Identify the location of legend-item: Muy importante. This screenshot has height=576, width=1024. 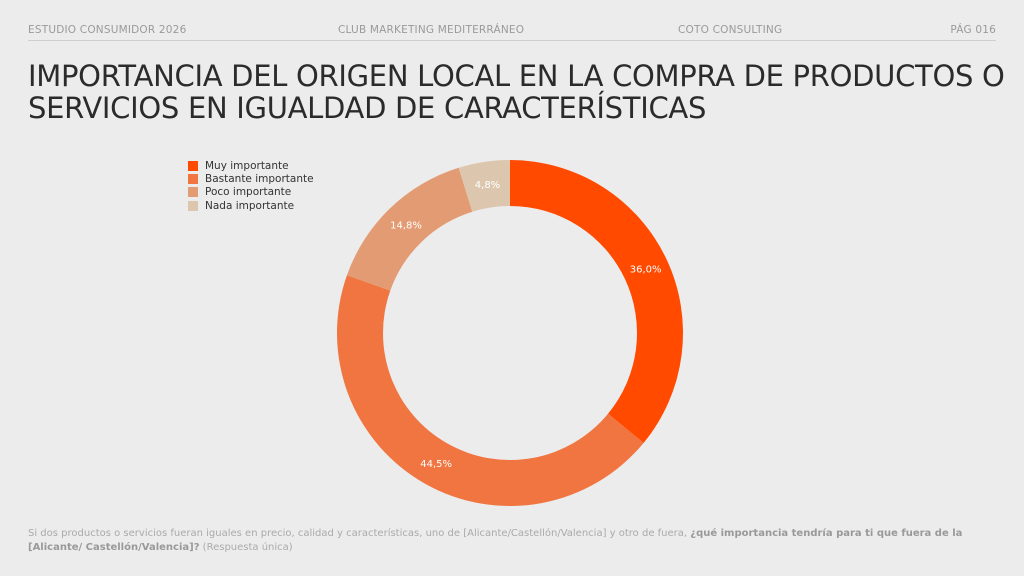
(251, 165).